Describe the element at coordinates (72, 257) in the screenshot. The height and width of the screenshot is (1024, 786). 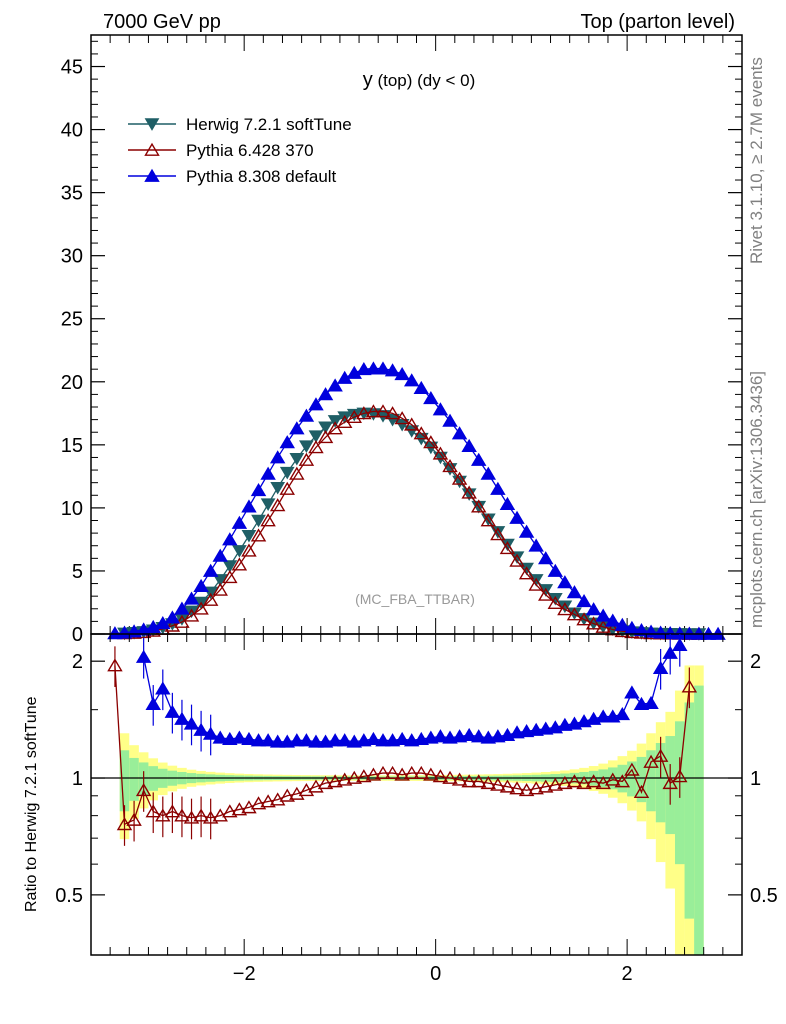
I see `y-tick-label: 30` at that location.